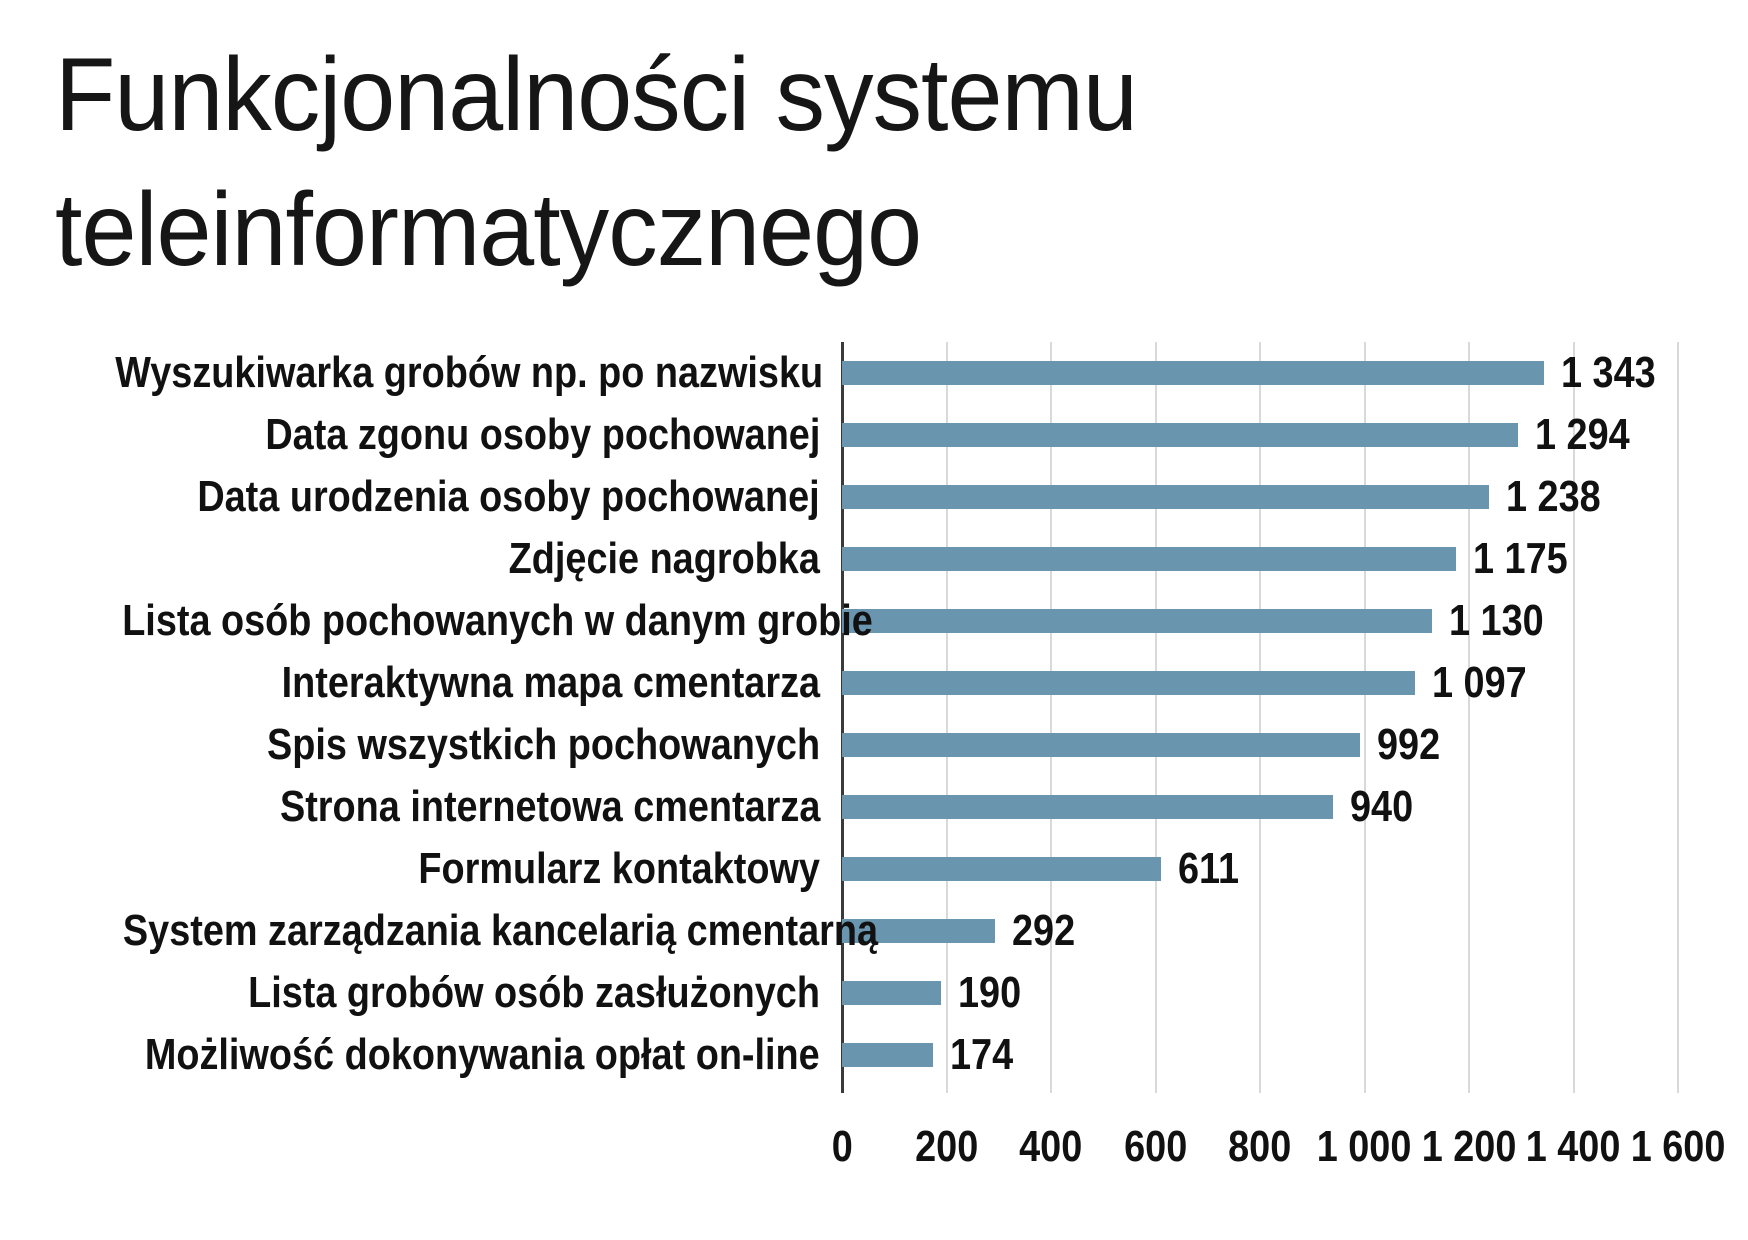 The height and width of the screenshot is (1240, 1748). What do you see at coordinates (534, 992) in the screenshot?
I see `category-label: Lista grobów osób zasłużonych` at bounding box center [534, 992].